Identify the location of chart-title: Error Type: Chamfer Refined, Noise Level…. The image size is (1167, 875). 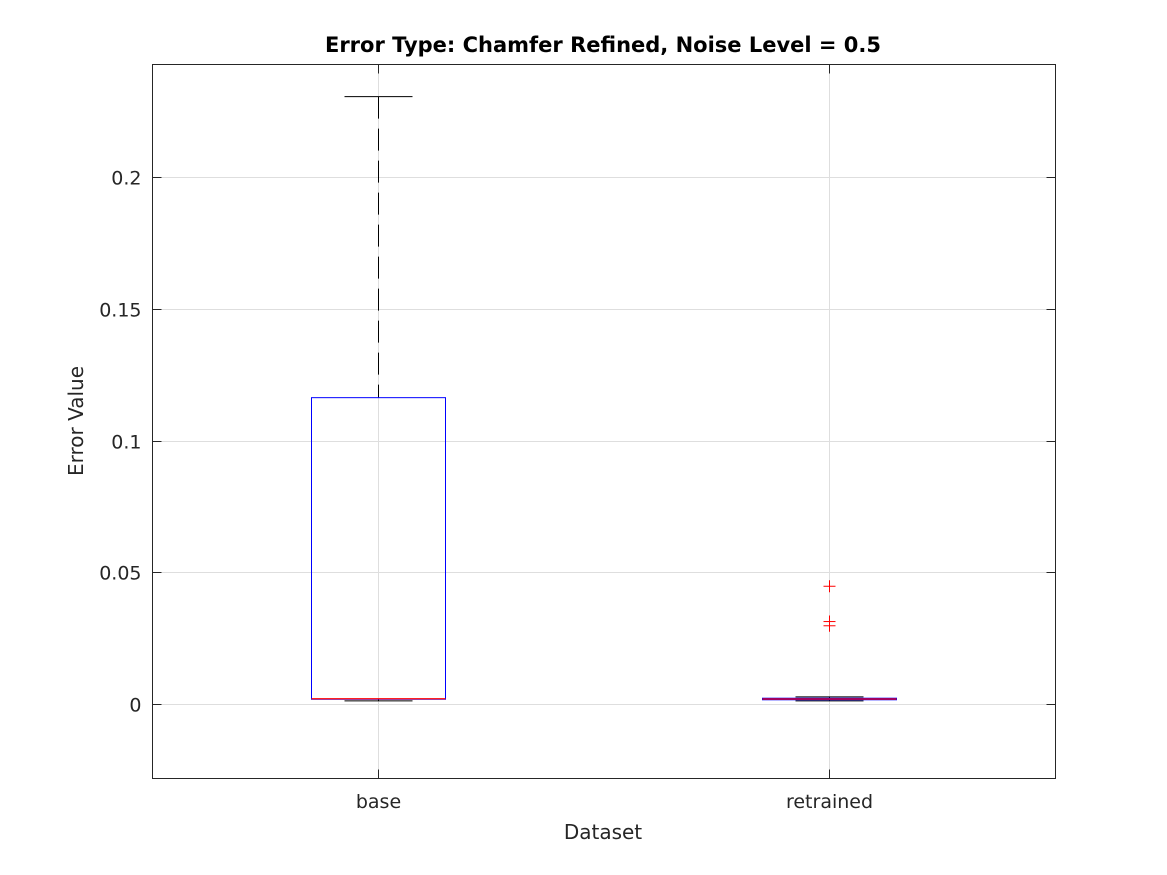
(603, 45).